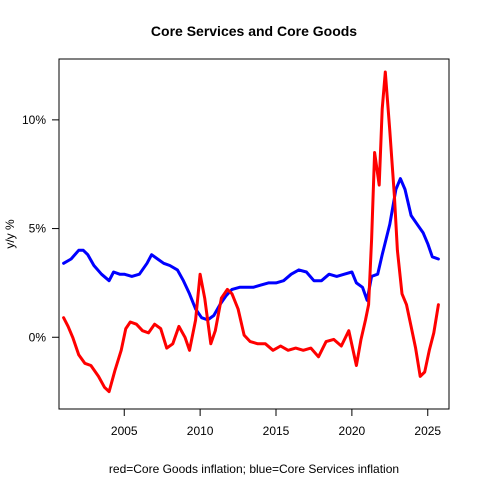  I want to click on y-axis: 0% 5% 10%, so click(41, 228).